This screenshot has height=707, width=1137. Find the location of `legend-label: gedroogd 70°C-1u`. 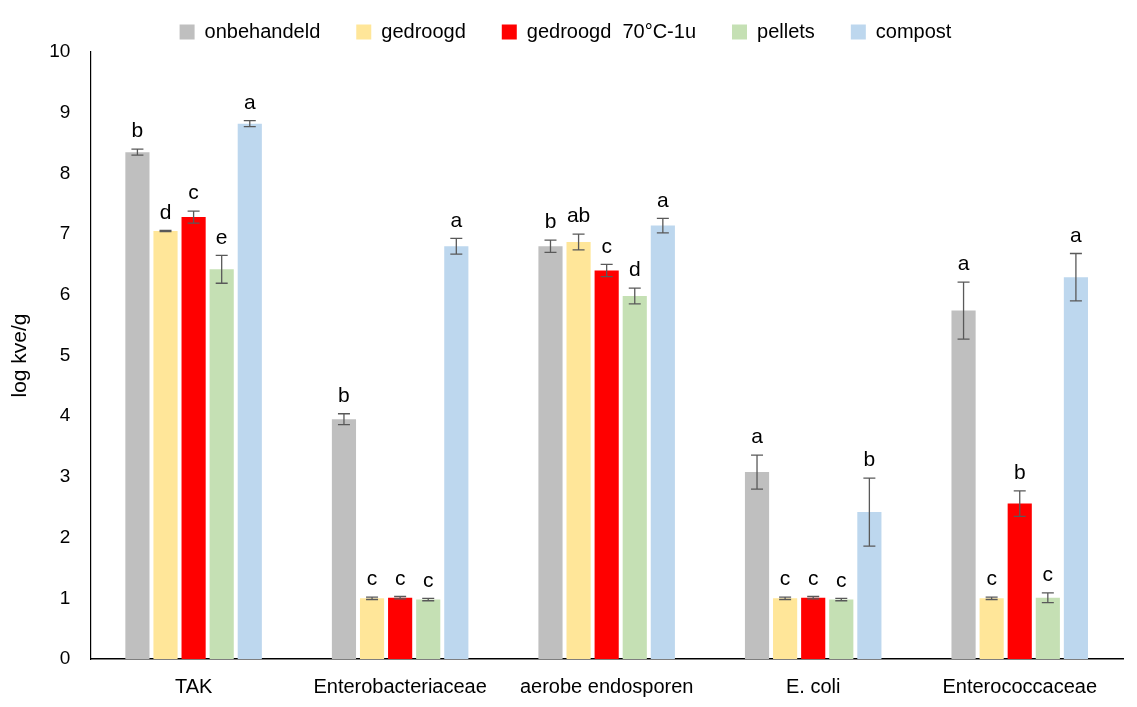

legend-label: gedroogd 70°C-1u is located at coordinates (611, 30).